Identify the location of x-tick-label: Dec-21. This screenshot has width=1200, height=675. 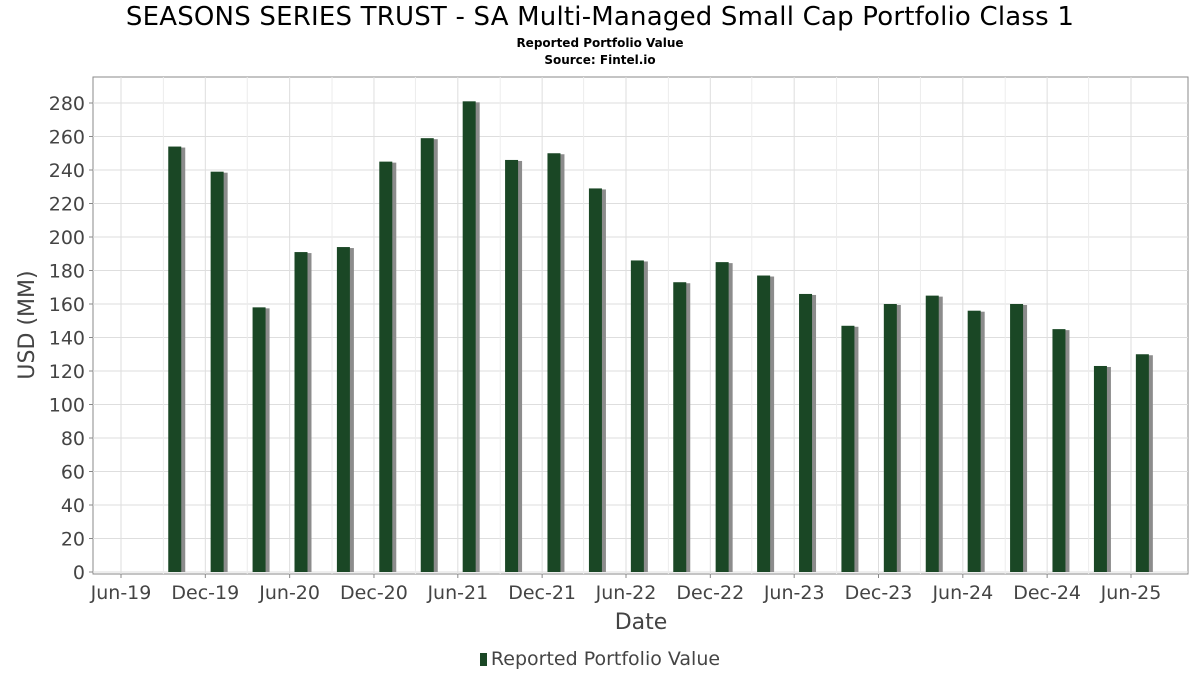
(542, 593).